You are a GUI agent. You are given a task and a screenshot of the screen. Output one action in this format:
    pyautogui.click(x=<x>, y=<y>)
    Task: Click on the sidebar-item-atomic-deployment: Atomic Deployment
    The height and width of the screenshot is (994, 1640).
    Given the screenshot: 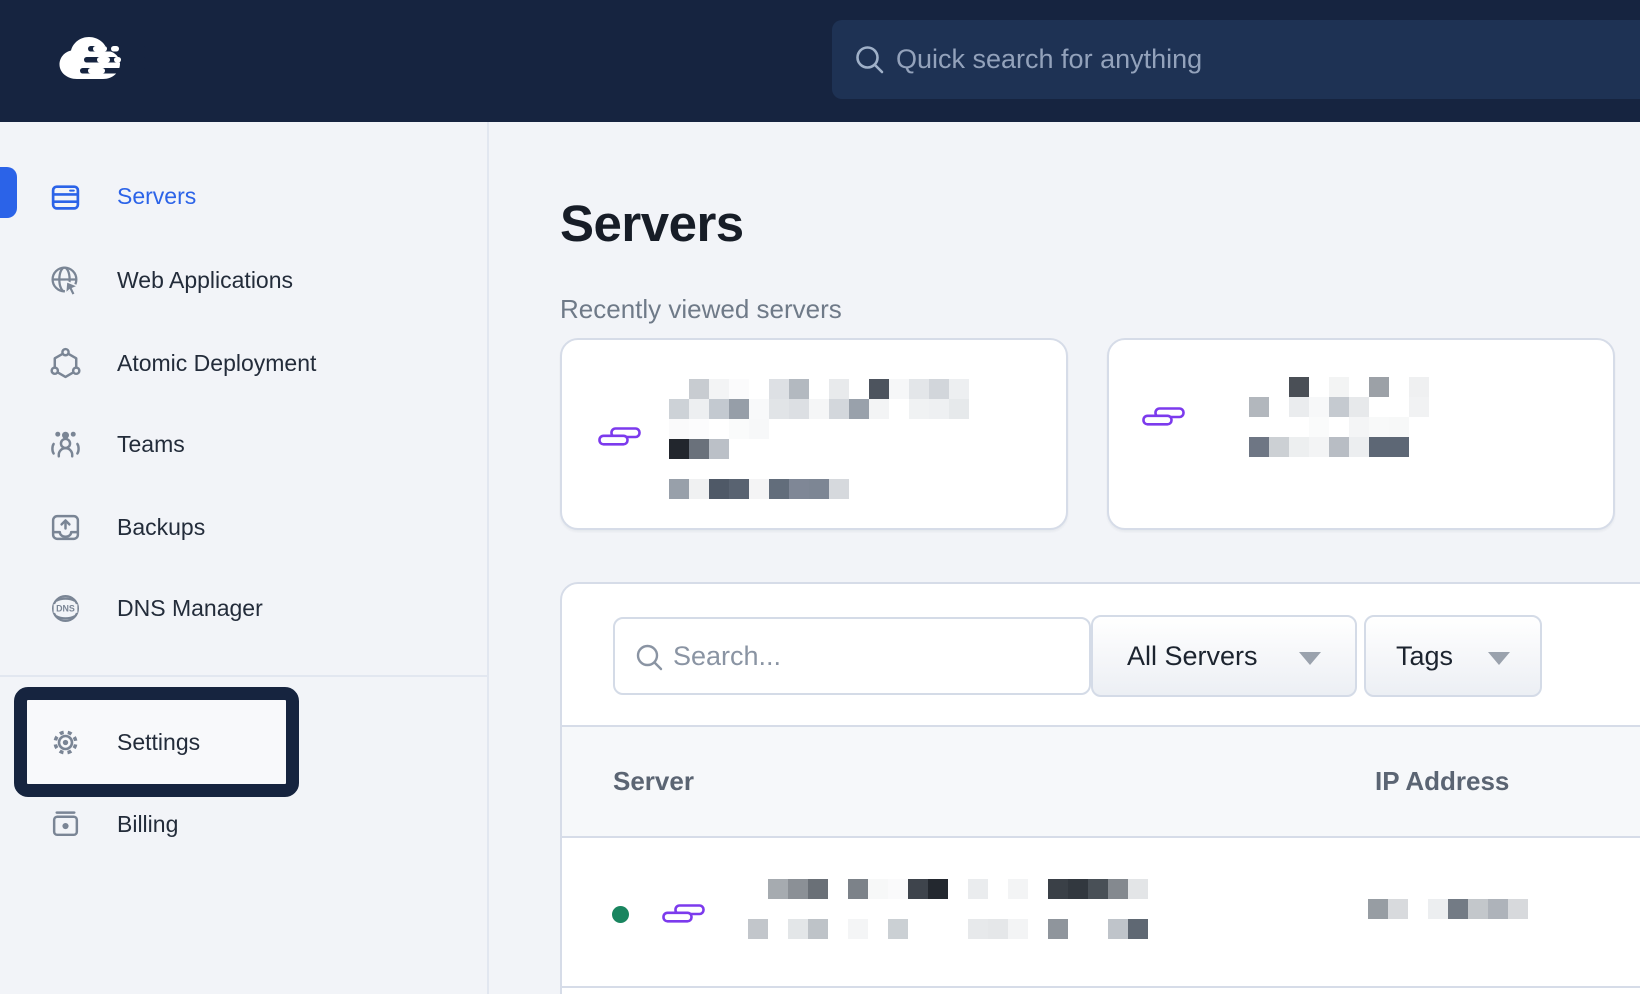 What is the action you would take?
    pyautogui.click(x=243, y=363)
    